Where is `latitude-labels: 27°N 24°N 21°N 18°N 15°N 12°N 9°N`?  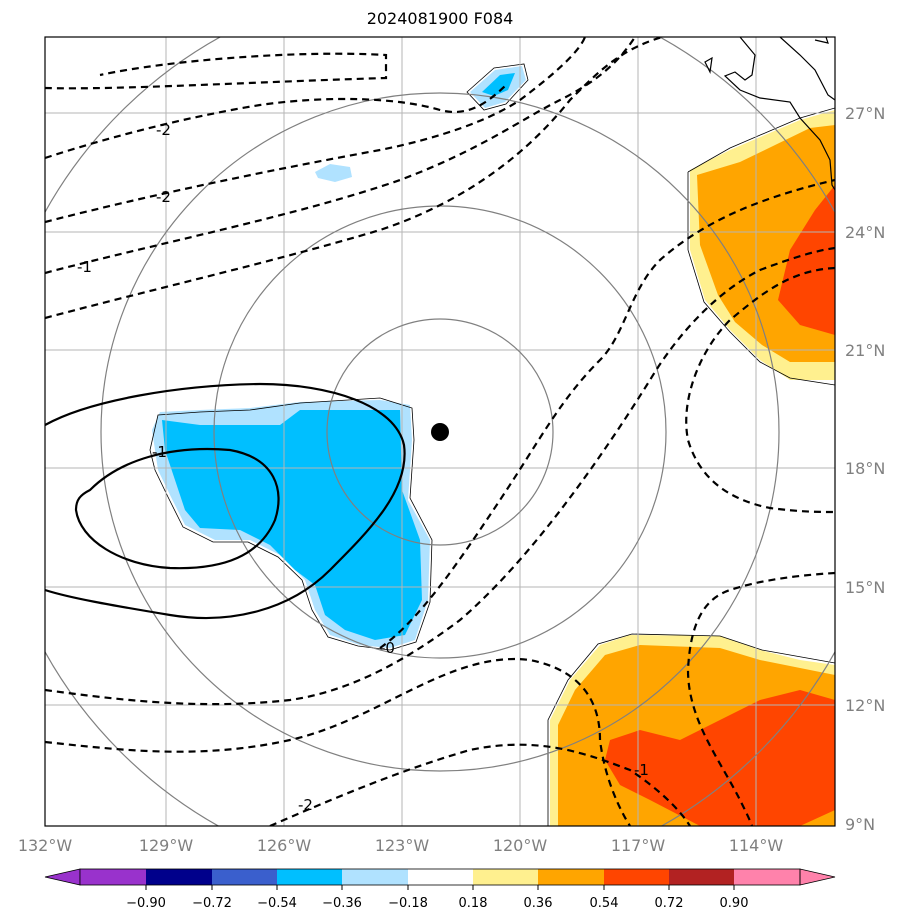 latitude-labels: 27°N 24°N 21°N 18°N 15°N 12°N 9°N is located at coordinates (865, 469).